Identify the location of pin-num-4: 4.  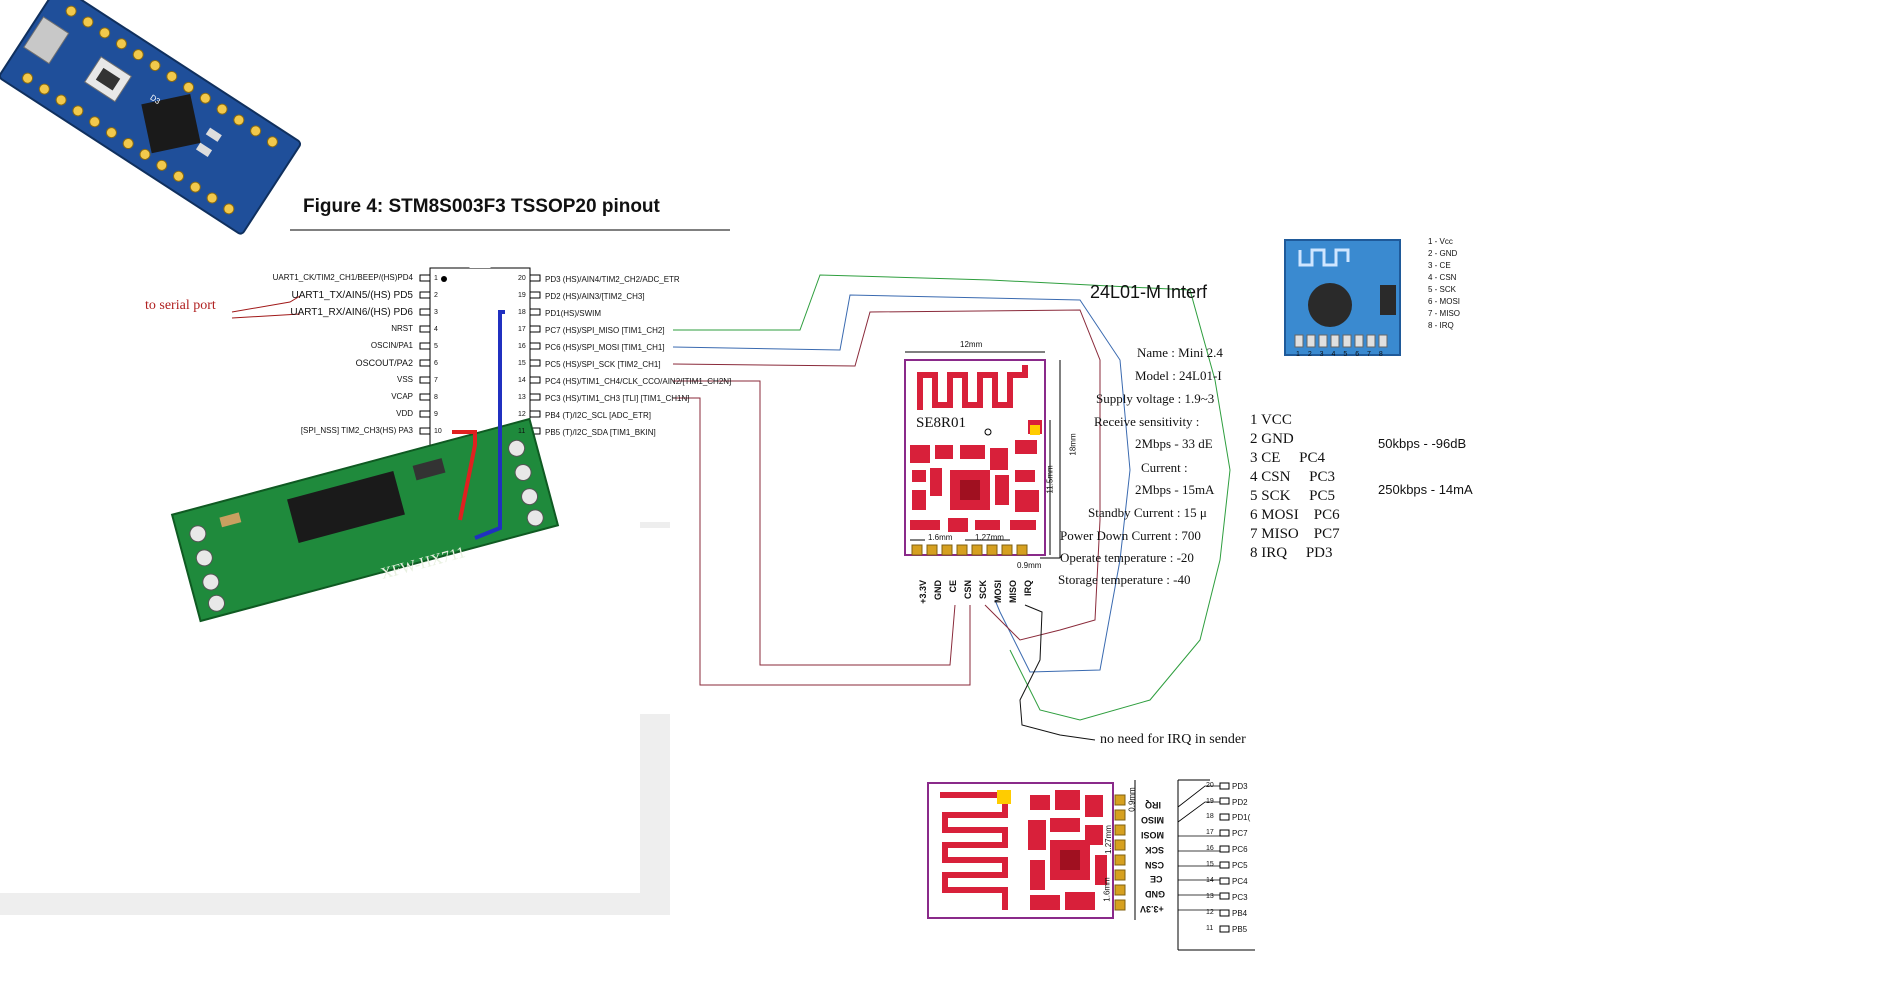
(436, 329).